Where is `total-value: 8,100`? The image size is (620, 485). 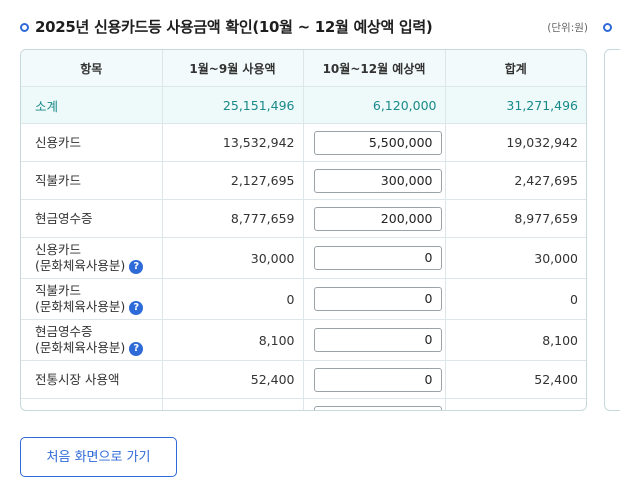
total-value: 8,100 is located at coordinates (515, 340).